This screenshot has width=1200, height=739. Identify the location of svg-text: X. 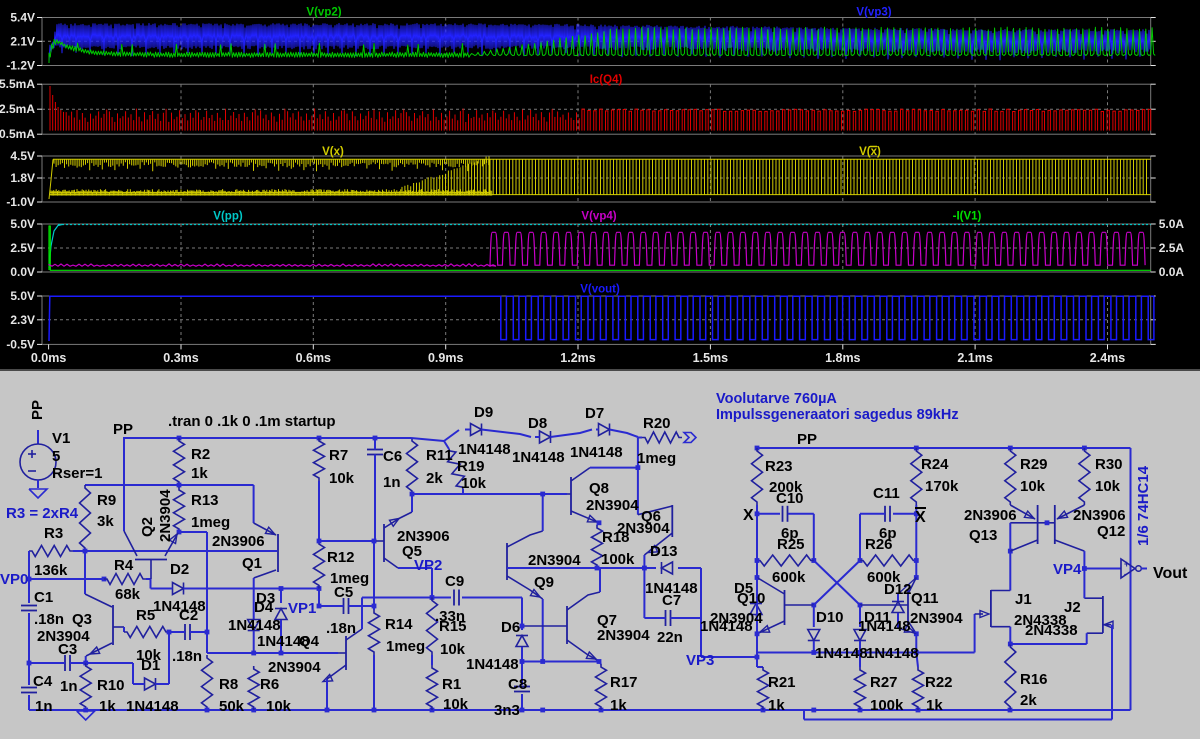
(920, 517).